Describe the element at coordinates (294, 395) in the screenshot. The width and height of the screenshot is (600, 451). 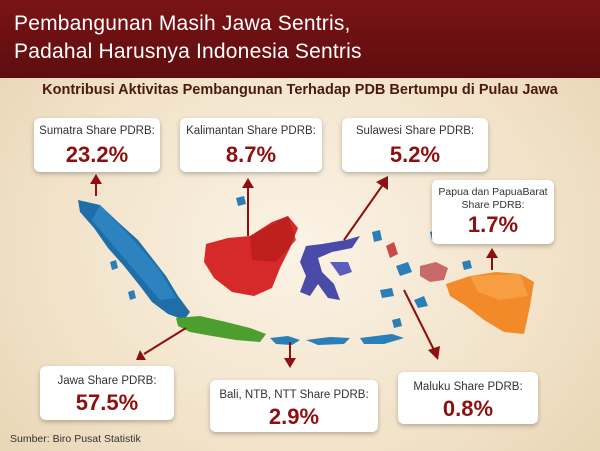
I see `label-bali-ntb-ntt: Bali, NTB, NTT Share PDRB:` at that location.